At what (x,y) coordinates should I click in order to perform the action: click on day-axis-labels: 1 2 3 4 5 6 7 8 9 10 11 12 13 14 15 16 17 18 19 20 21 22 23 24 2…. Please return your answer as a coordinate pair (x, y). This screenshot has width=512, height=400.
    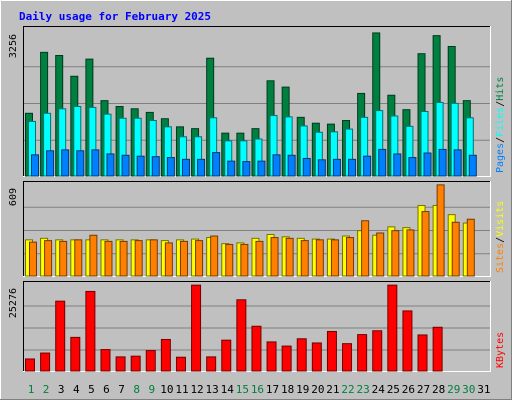
    Looking at the image, I should click on (259, 389).